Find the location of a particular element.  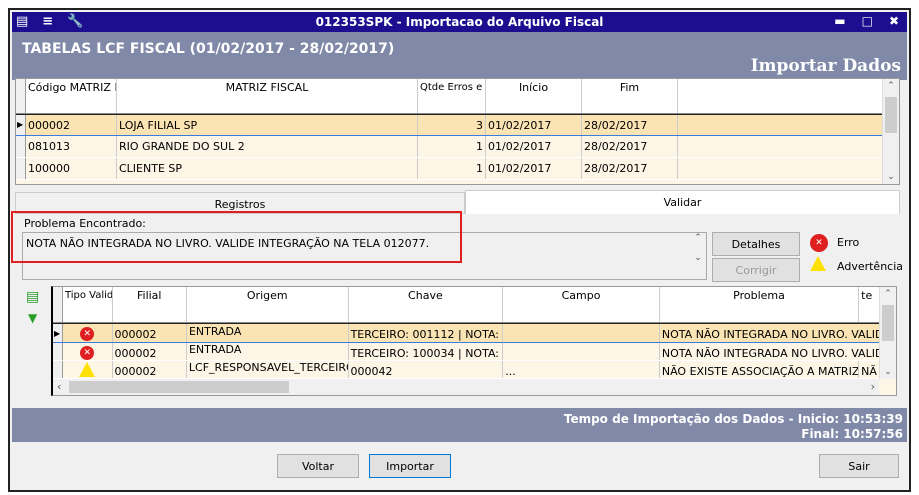

close-button: ✖ is located at coordinates (893, 21).